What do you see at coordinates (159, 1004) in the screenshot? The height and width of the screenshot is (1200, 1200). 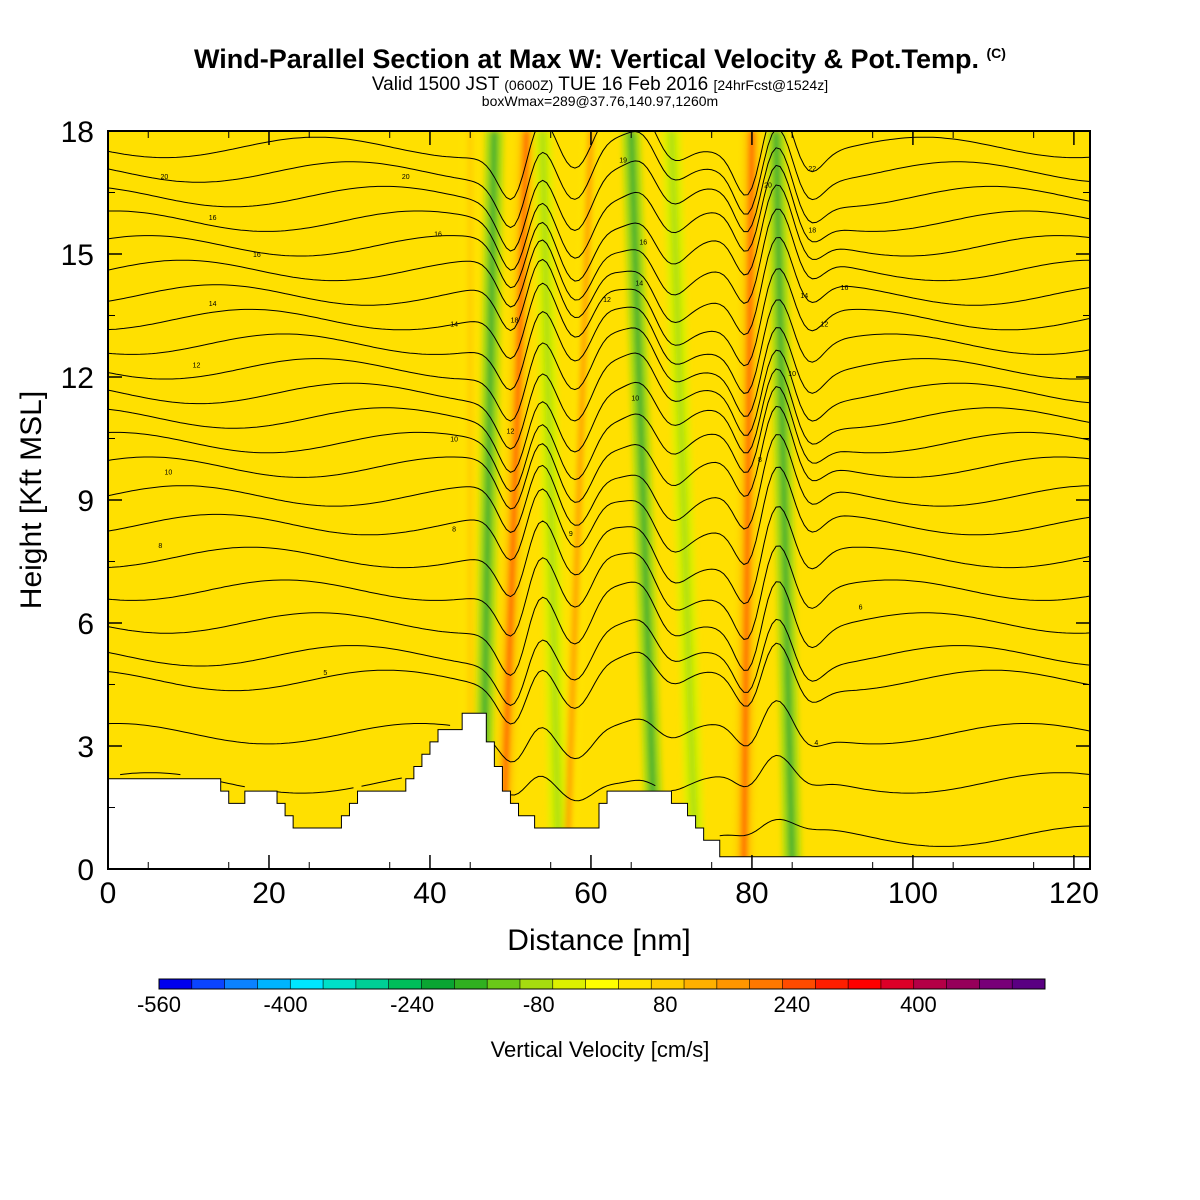 I see `colorbar-tick-label: -560` at bounding box center [159, 1004].